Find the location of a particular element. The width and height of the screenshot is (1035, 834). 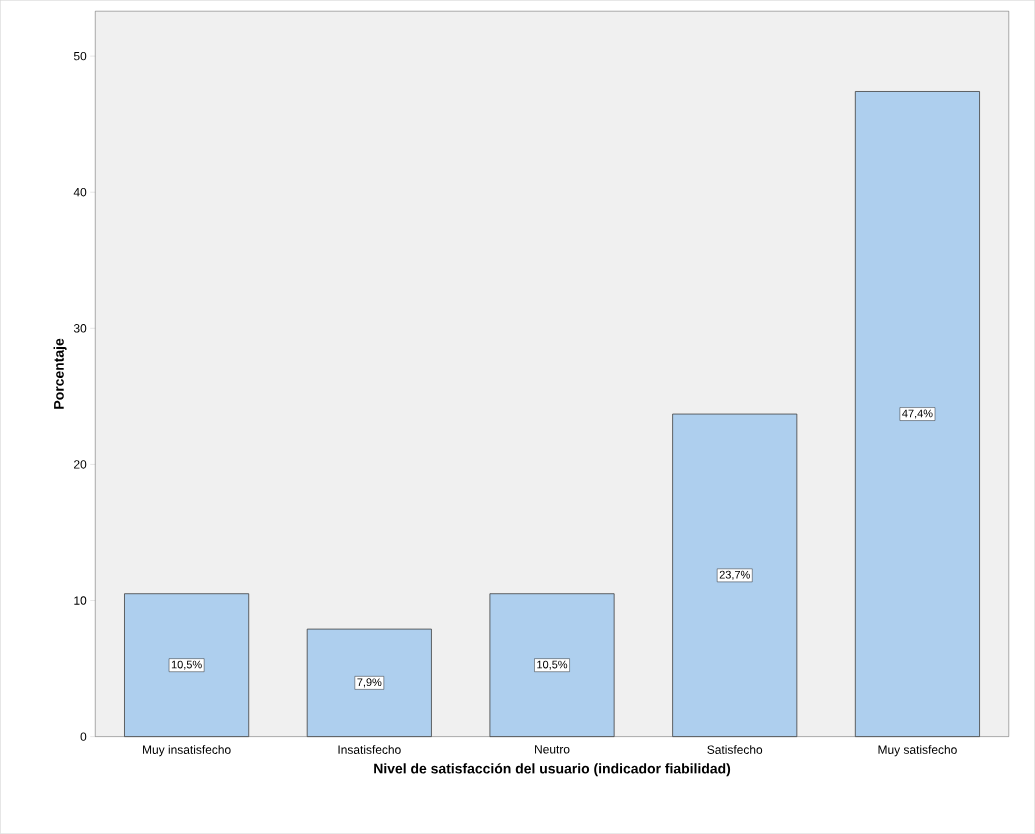

data-label: 47,4% is located at coordinates (917, 414).